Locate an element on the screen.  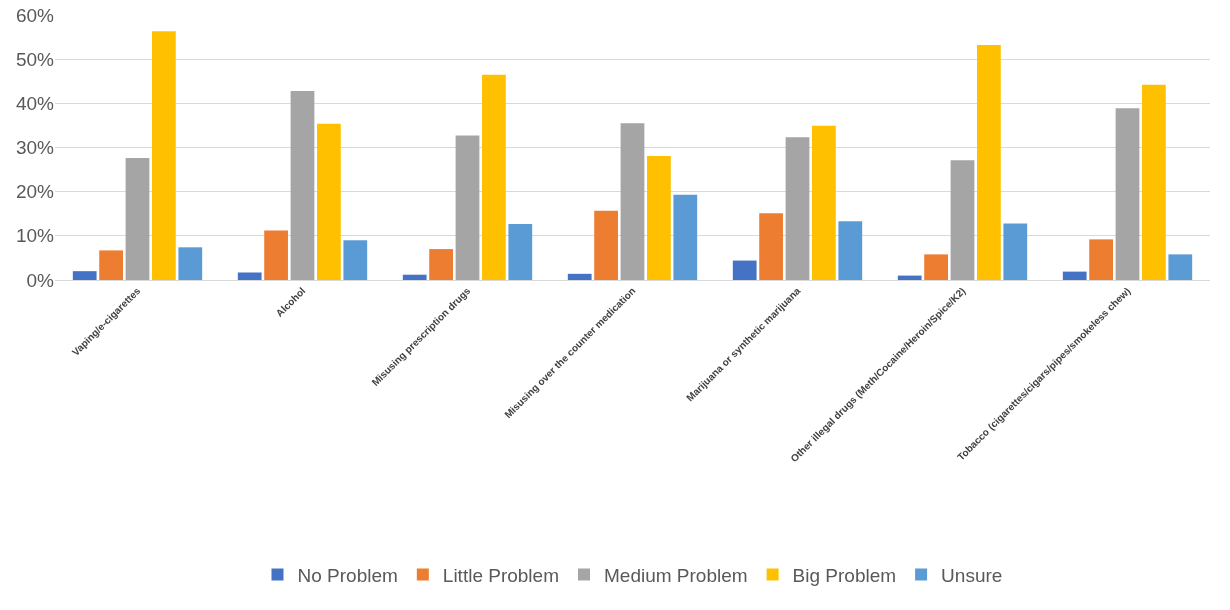
legend-label: No Problem is located at coordinates (347, 575).